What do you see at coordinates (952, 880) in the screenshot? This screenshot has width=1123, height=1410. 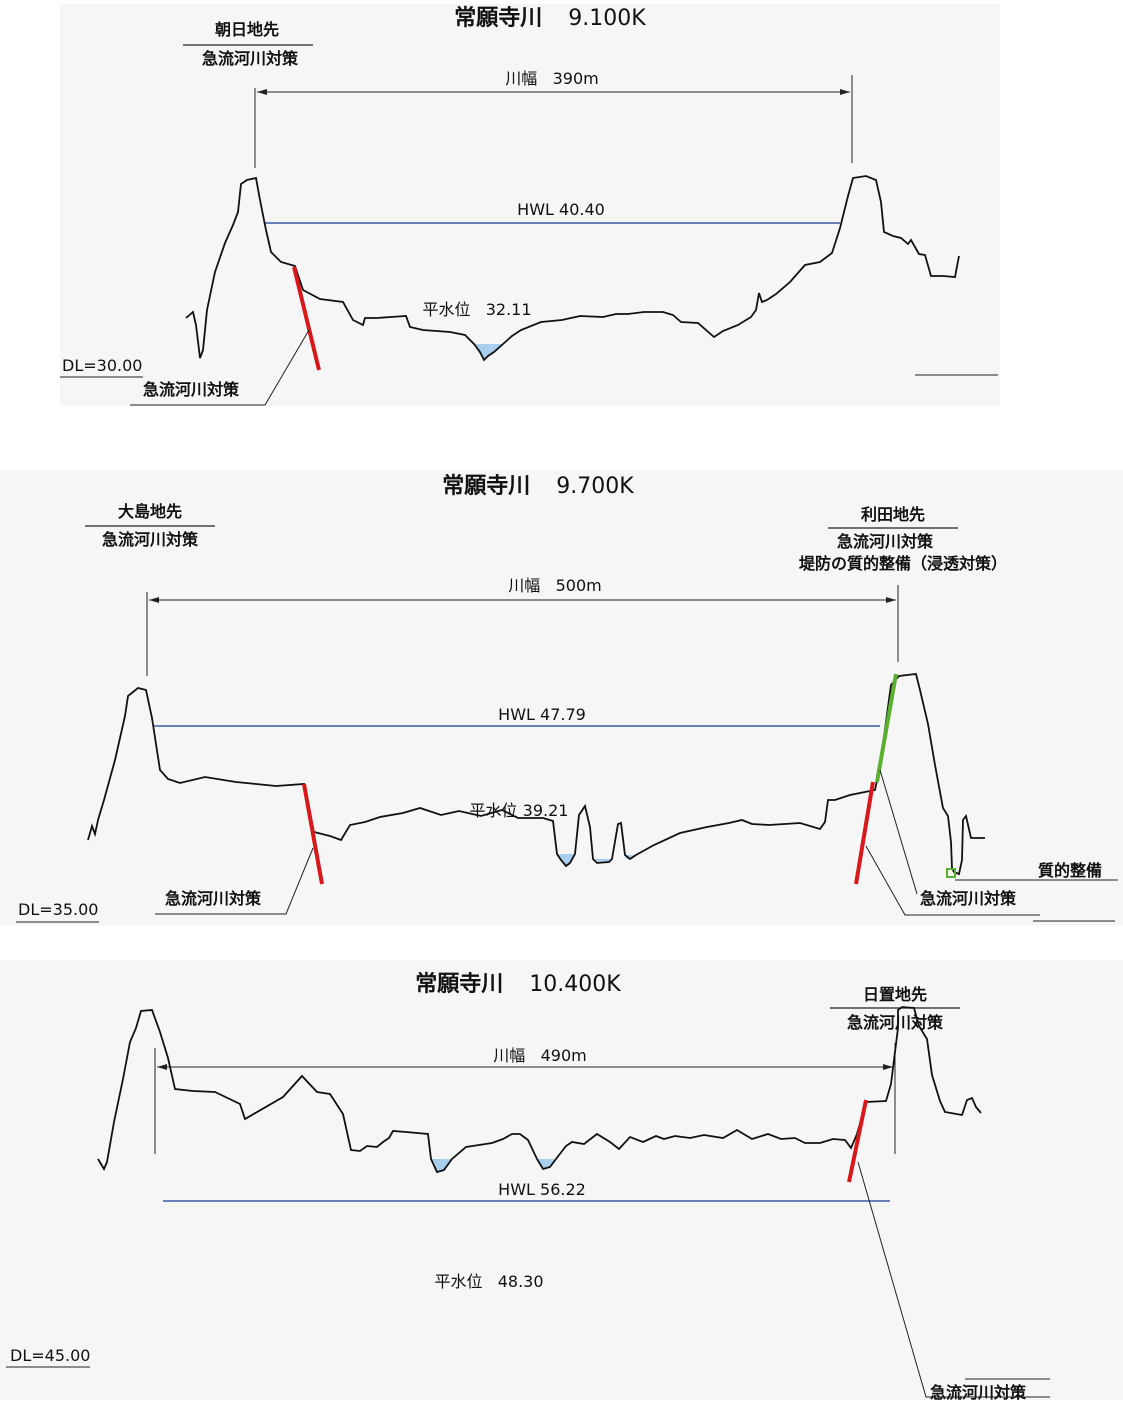 I see `callout-leader-right` at bounding box center [952, 880].